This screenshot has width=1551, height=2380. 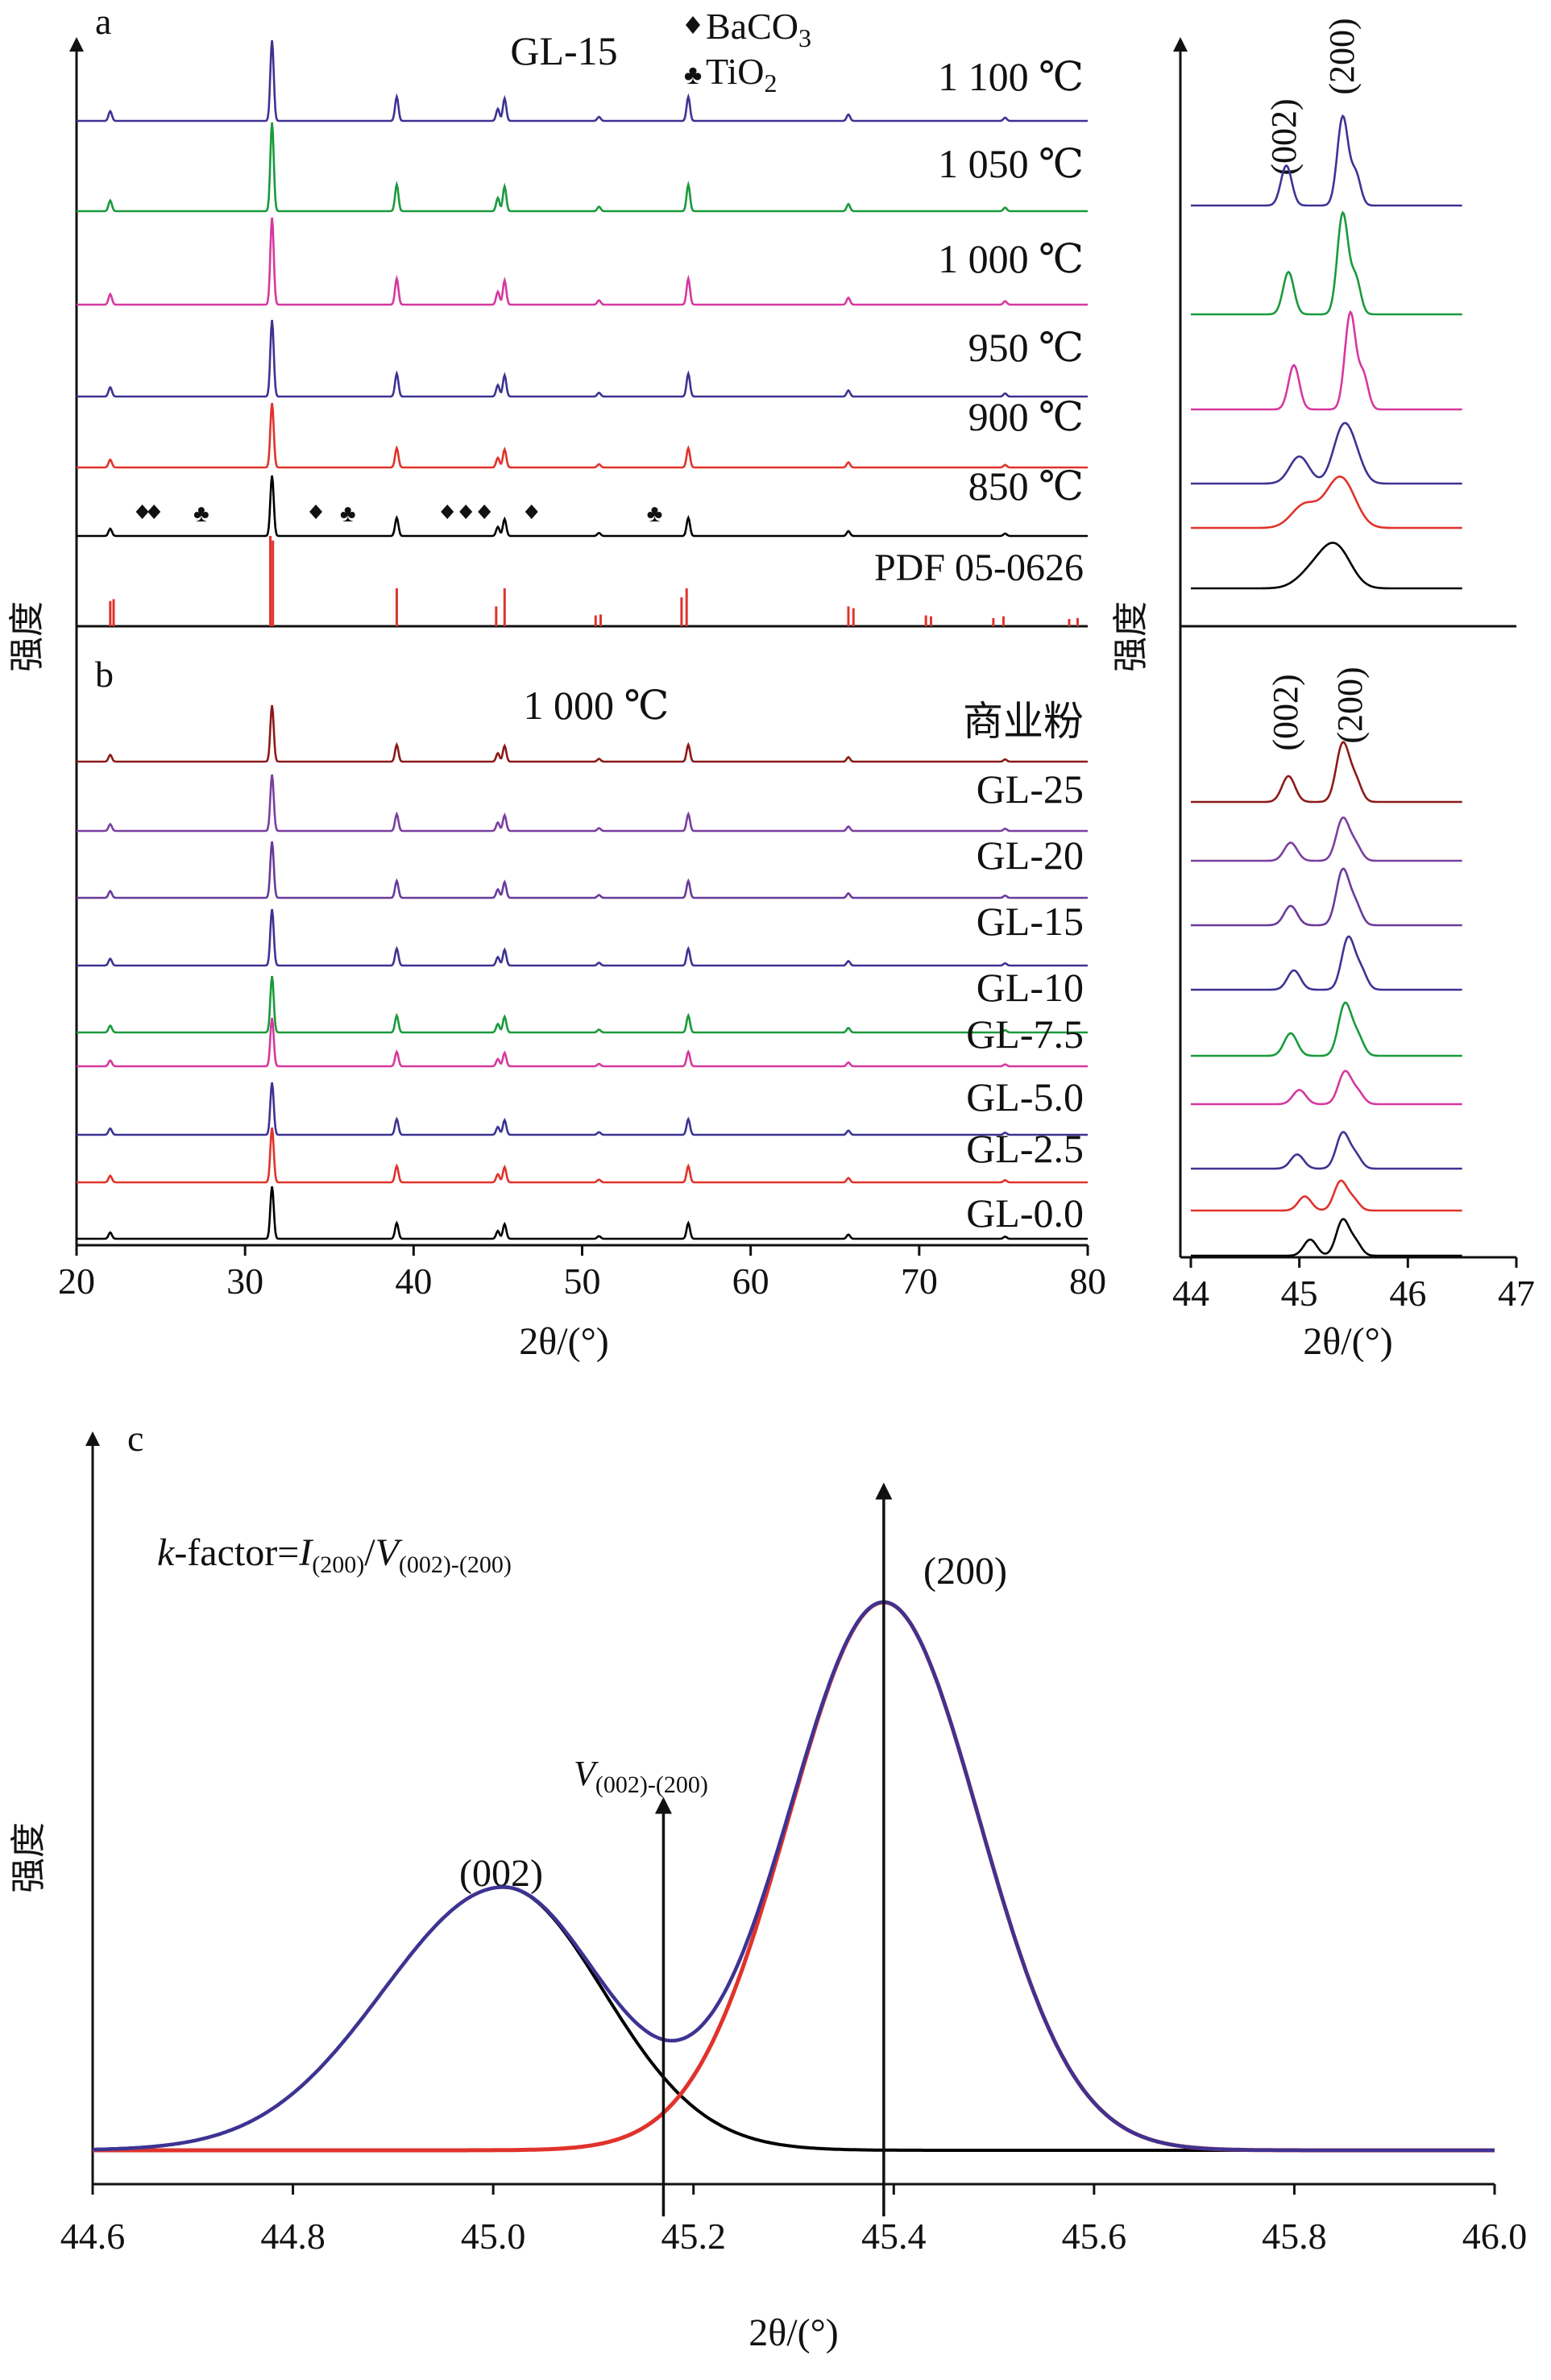 What do you see at coordinates (1342, 56) in the screenshot?
I see `zoom-a-label-200: (200)` at bounding box center [1342, 56].